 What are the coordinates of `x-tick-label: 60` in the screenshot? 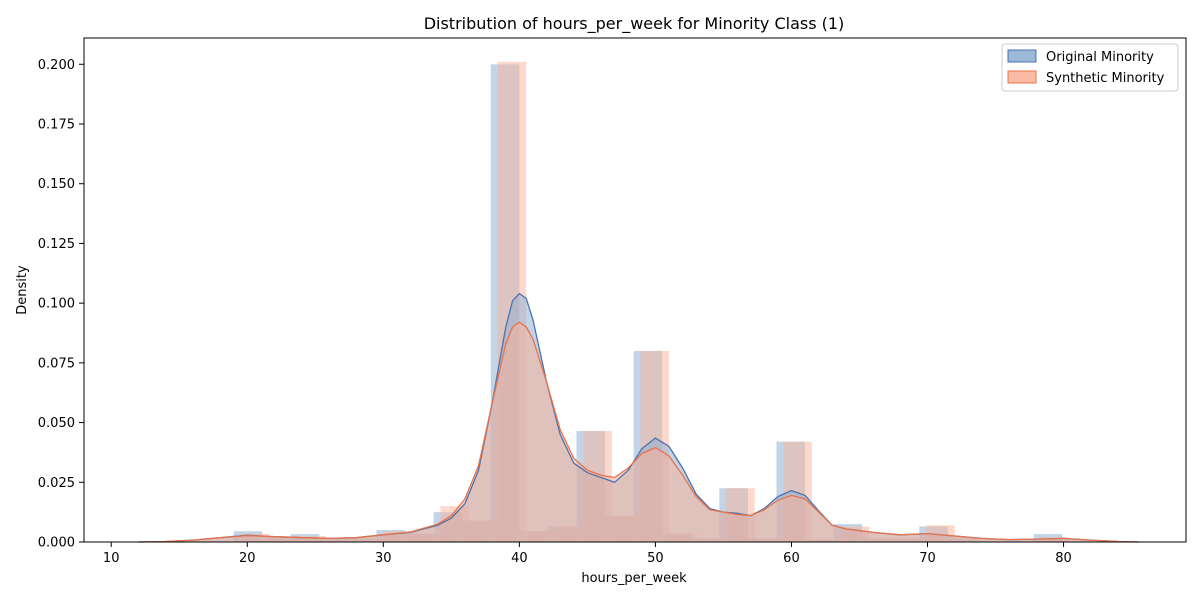 It's located at (791, 558).